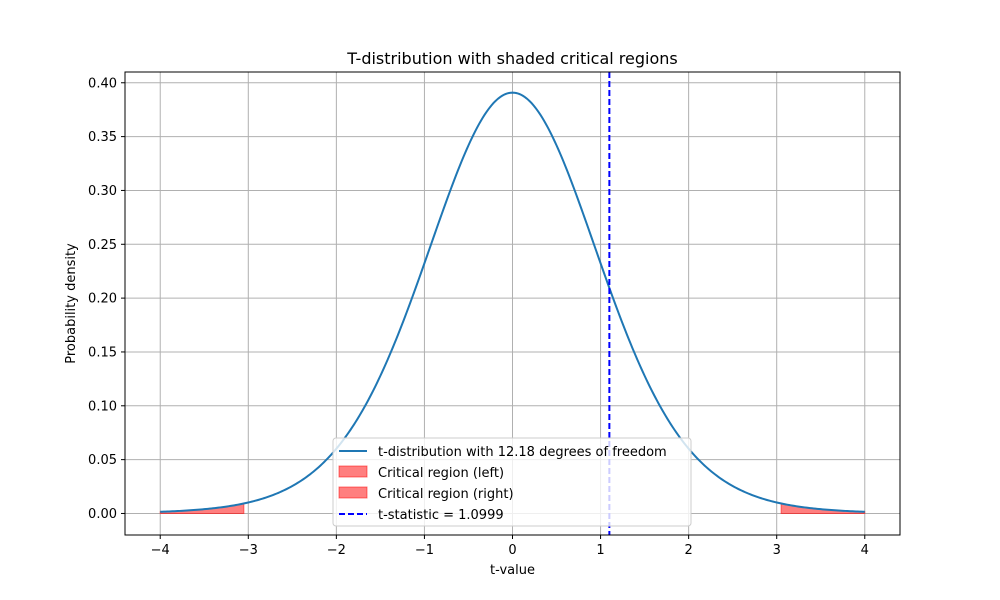  What do you see at coordinates (424, 550) in the screenshot?
I see `x-tick-label: −1` at bounding box center [424, 550].